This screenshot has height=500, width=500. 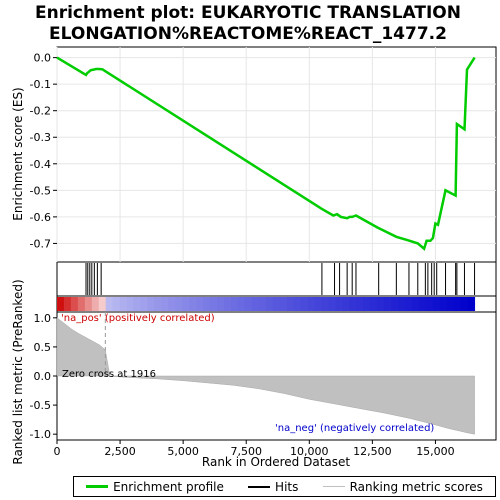 What do you see at coordinates (43, 376) in the screenshot?
I see `metric-y-ticks: 1.0 0.5 0.0 -0.5 -1.0` at bounding box center [43, 376].